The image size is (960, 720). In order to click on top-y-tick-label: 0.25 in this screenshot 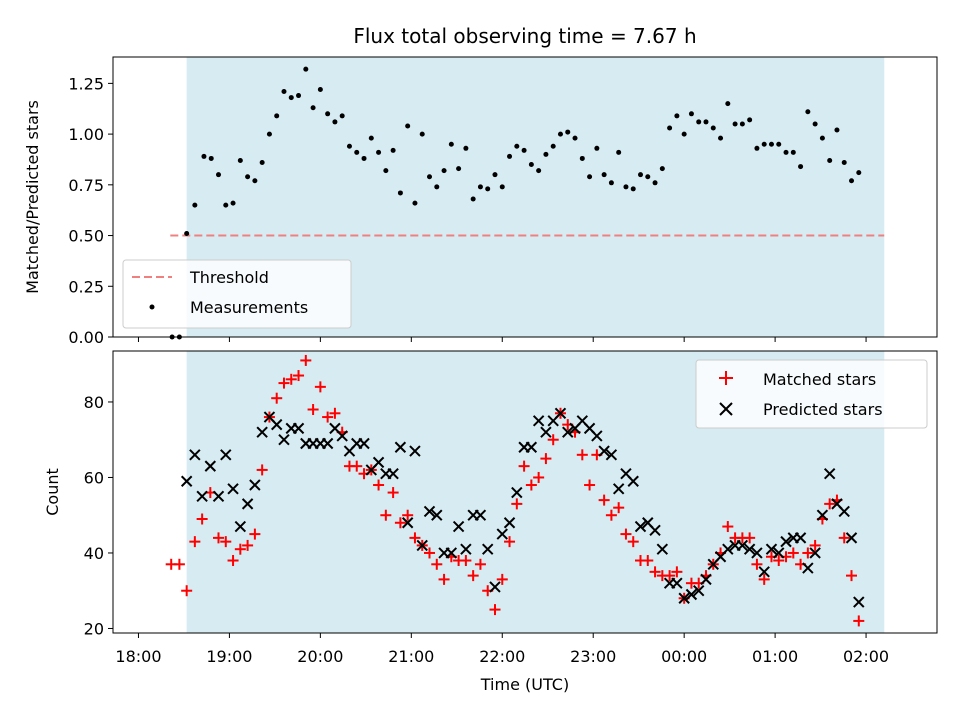, I will do `click(86, 286)`.